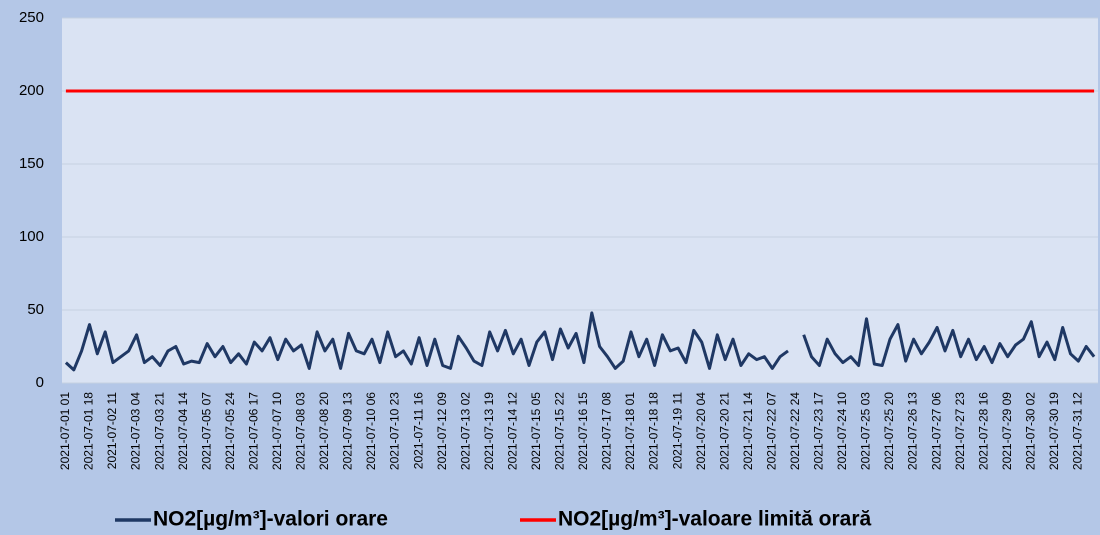 This screenshot has width=1100, height=535. What do you see at coordinates (371, 431) in the screenshot?
I see `x-tick-label: 2021-07-10 06` at bounding box center [371, 431].